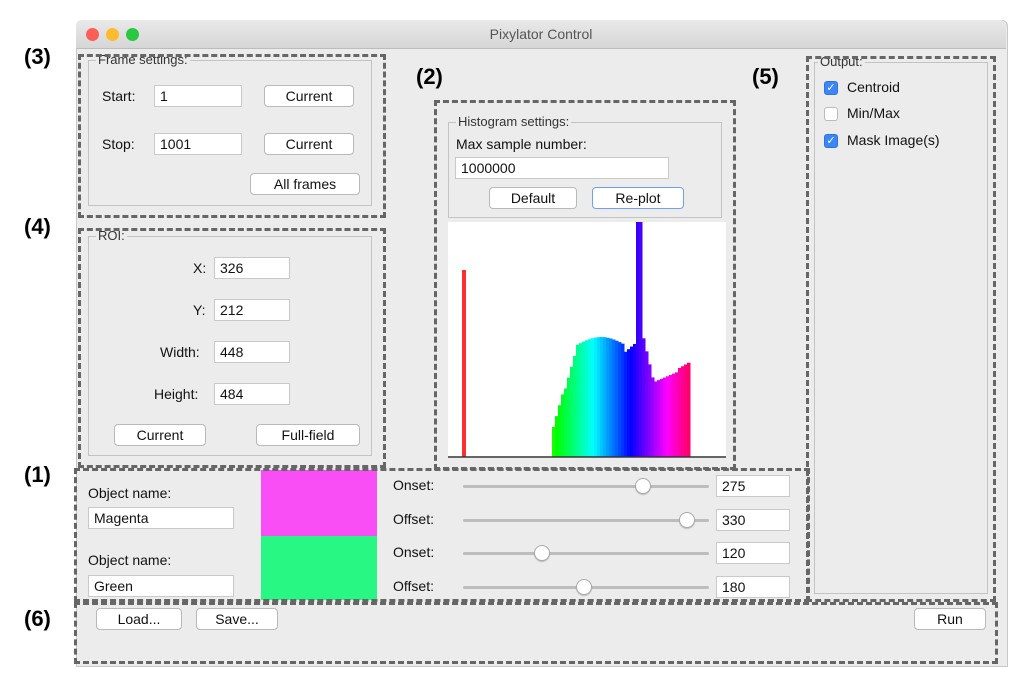  What do you see at coordinates (132, 34) in the screenshot?
I see `zoom-window-button` at bounding box center [132, 34].